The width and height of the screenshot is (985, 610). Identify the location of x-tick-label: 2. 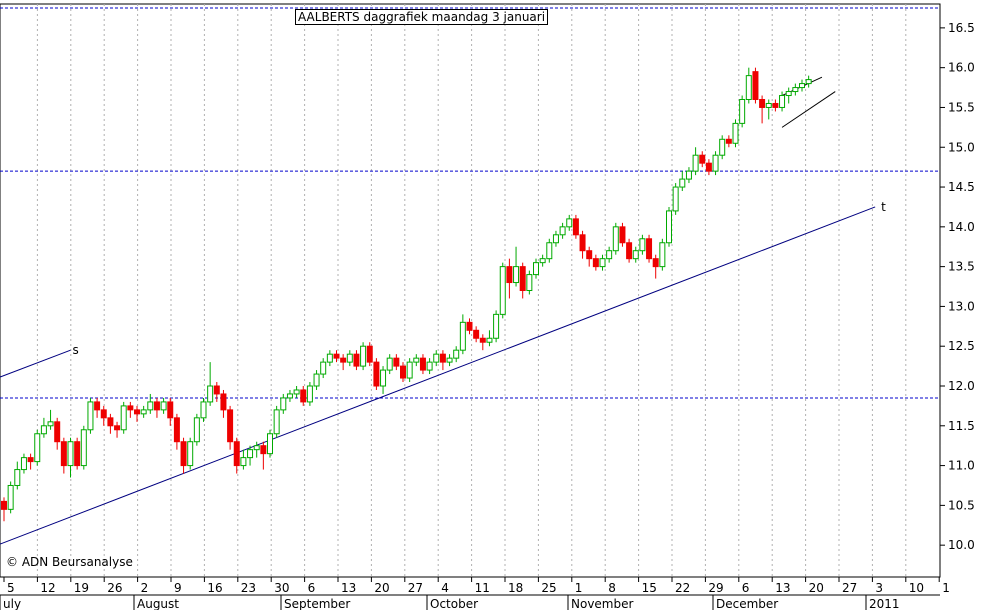
(145, 588).